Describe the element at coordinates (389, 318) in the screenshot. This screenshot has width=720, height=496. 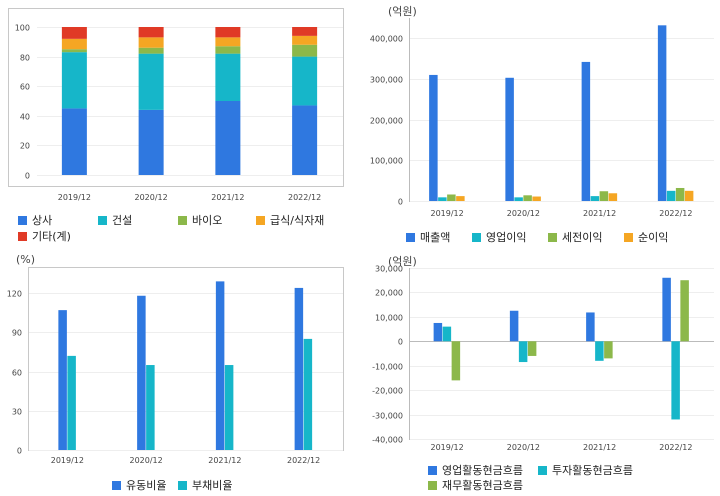
I see `y-tick-label: 10,000` at that location.